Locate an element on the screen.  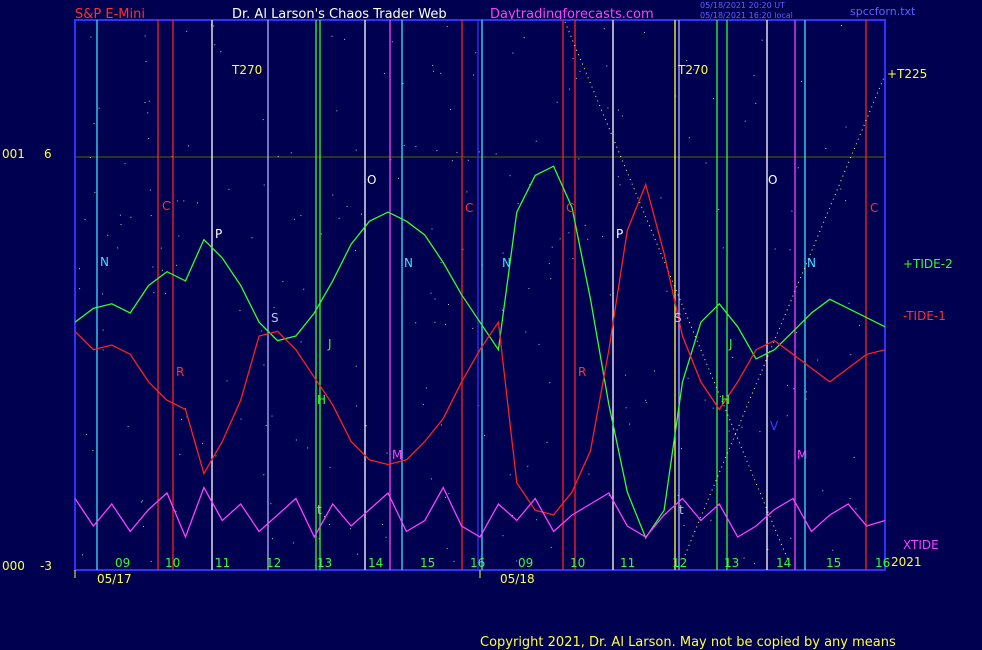
legend-xtide: XTIDE is located at coordinates (921, 545).